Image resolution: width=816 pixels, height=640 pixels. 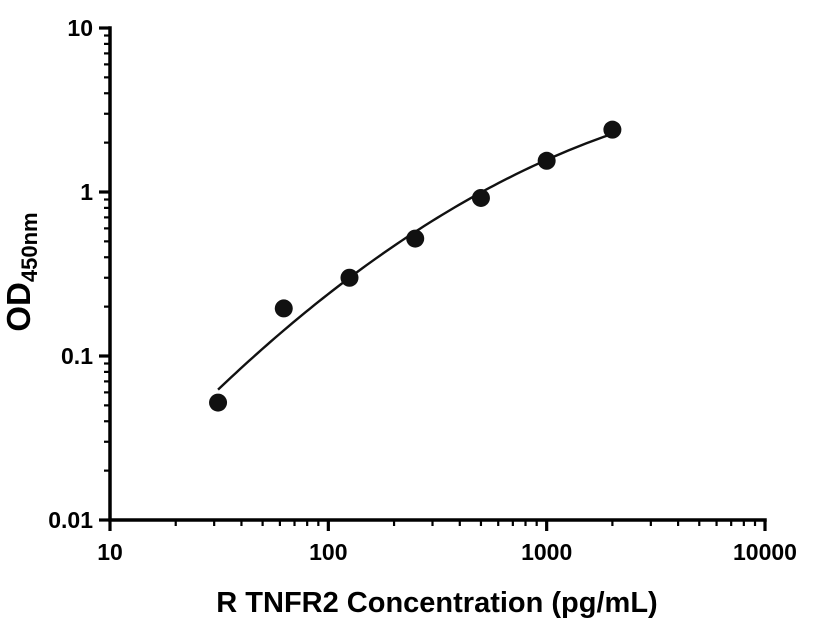 I want to click on y-tick-label: 0.1, so click(x=77, y=356).